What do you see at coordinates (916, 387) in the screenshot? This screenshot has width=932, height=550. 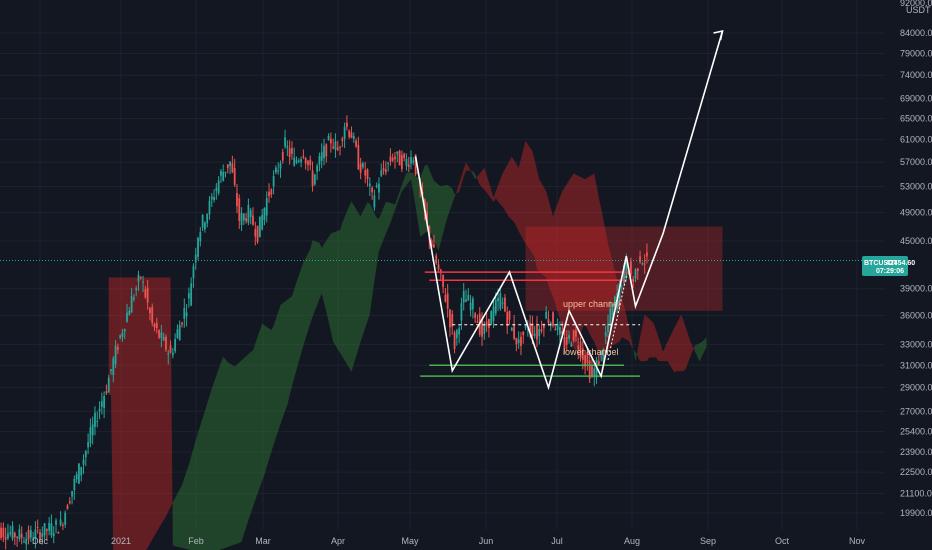 I see `price-tick-label: 29000.00` at bounding box center [916, 387].